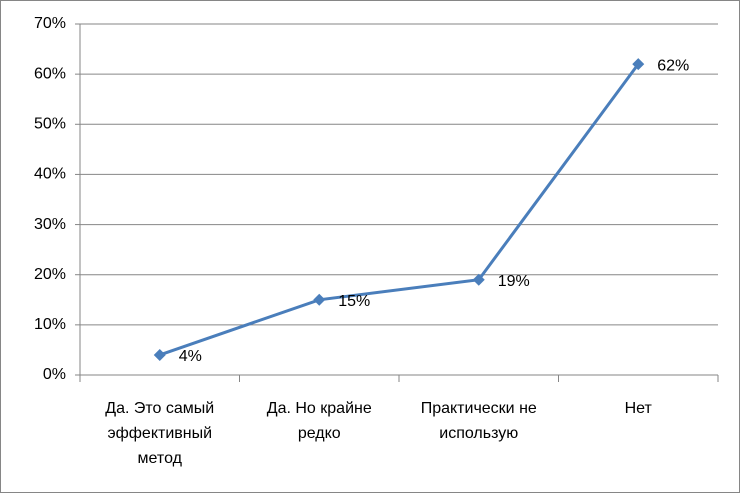 The image size is (740, 493). Describe the element at coordinates (514, 281) in the screenshot. I see `data-label: 19%` at that location.